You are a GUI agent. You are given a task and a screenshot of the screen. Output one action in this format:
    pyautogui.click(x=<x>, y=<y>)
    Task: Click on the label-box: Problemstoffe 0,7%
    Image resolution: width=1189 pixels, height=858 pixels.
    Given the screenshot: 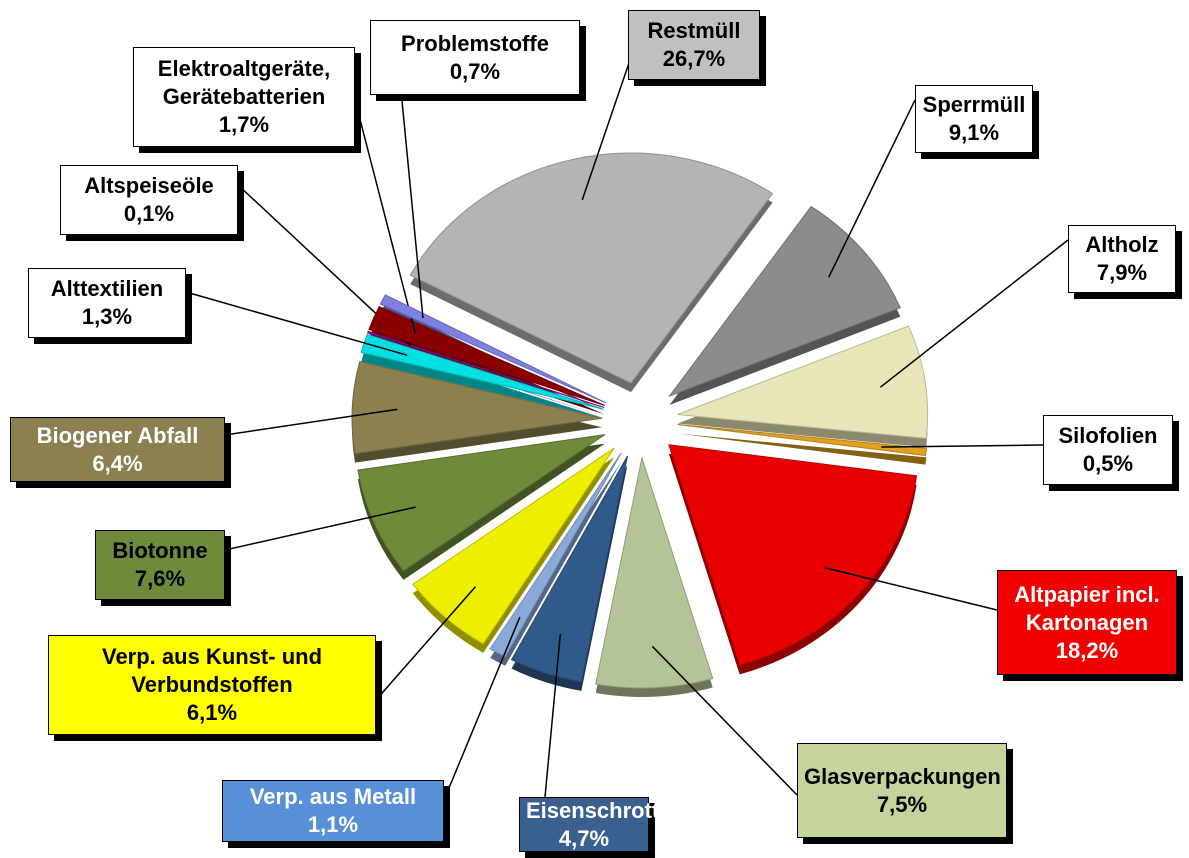 What is the action you would take?
    pyautogui.click(x=475, y=57)
    